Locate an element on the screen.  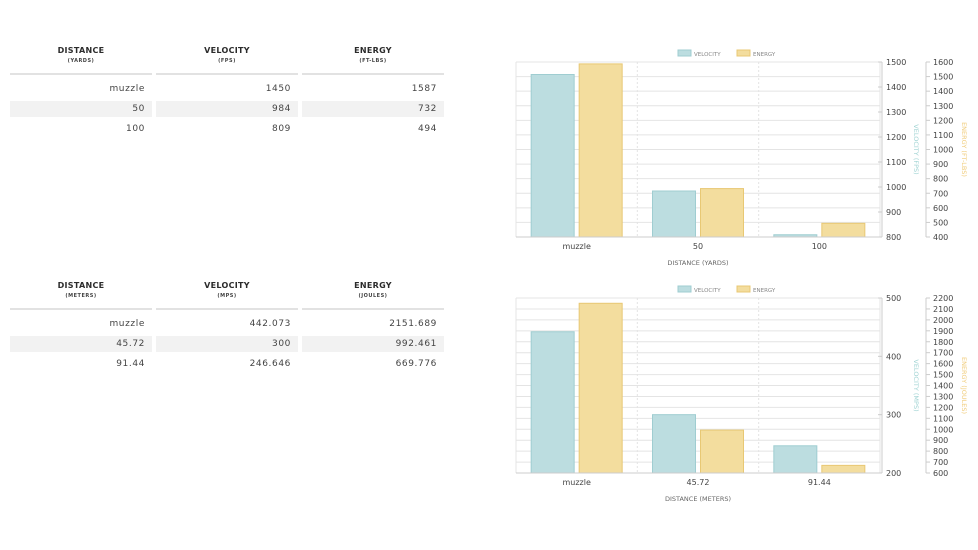
cell-velocity: 246.646 is located at coordinates (270, 364).